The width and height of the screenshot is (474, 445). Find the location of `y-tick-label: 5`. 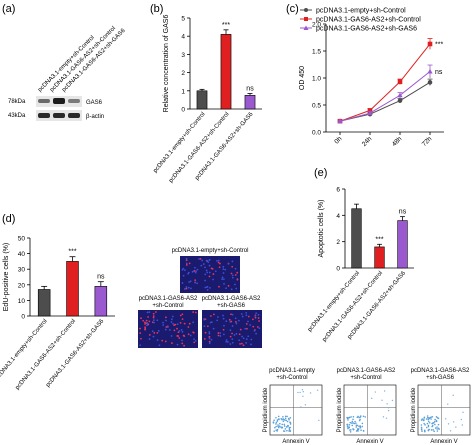

y-tick-label: 5 is located at coordinates (183, 19).